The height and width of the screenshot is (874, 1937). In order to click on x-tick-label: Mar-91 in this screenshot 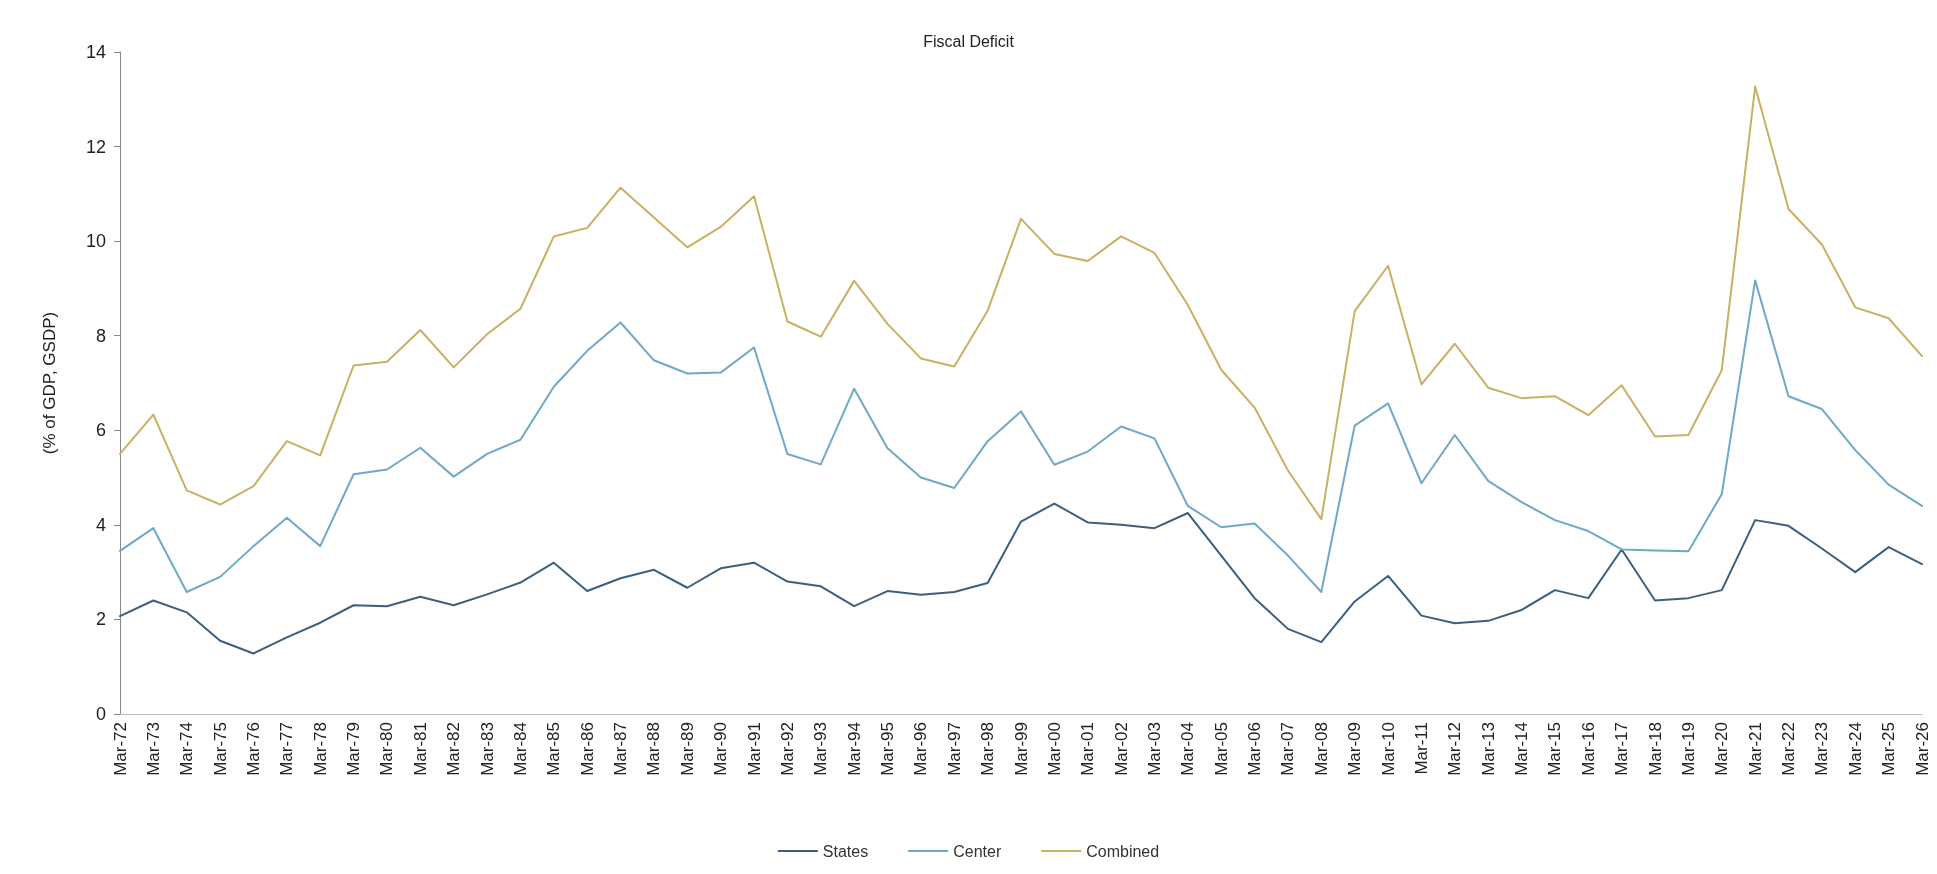, I will do `click(754, 749)`.